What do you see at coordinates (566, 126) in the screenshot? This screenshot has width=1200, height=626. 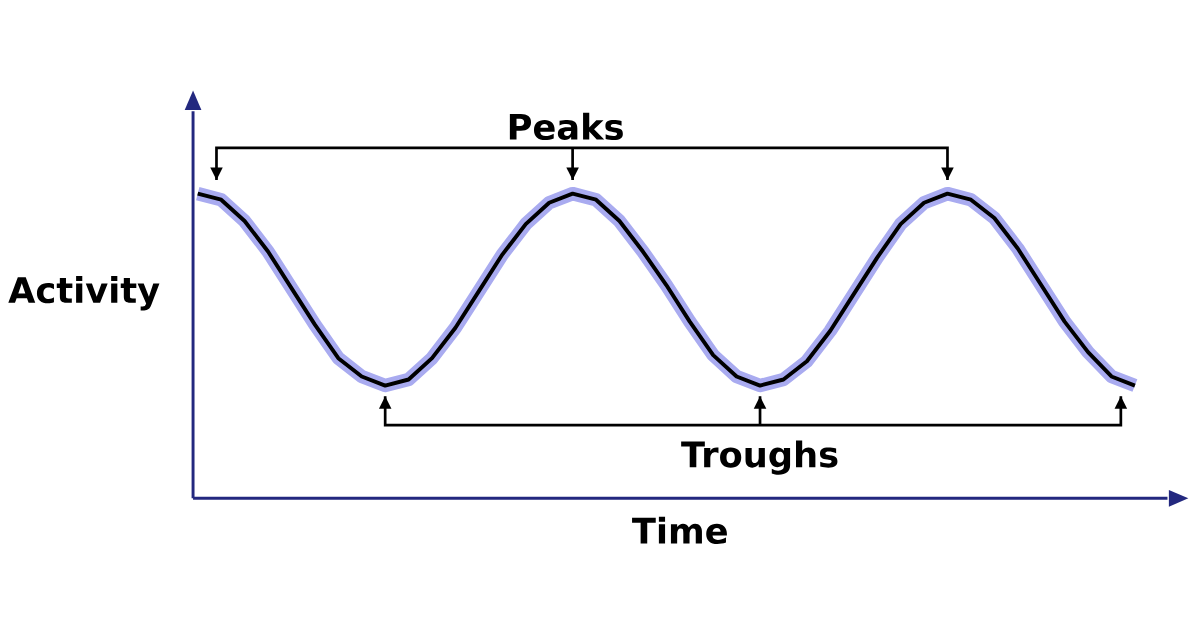 I see `text: Peaks` at bounding box center [566, 126].